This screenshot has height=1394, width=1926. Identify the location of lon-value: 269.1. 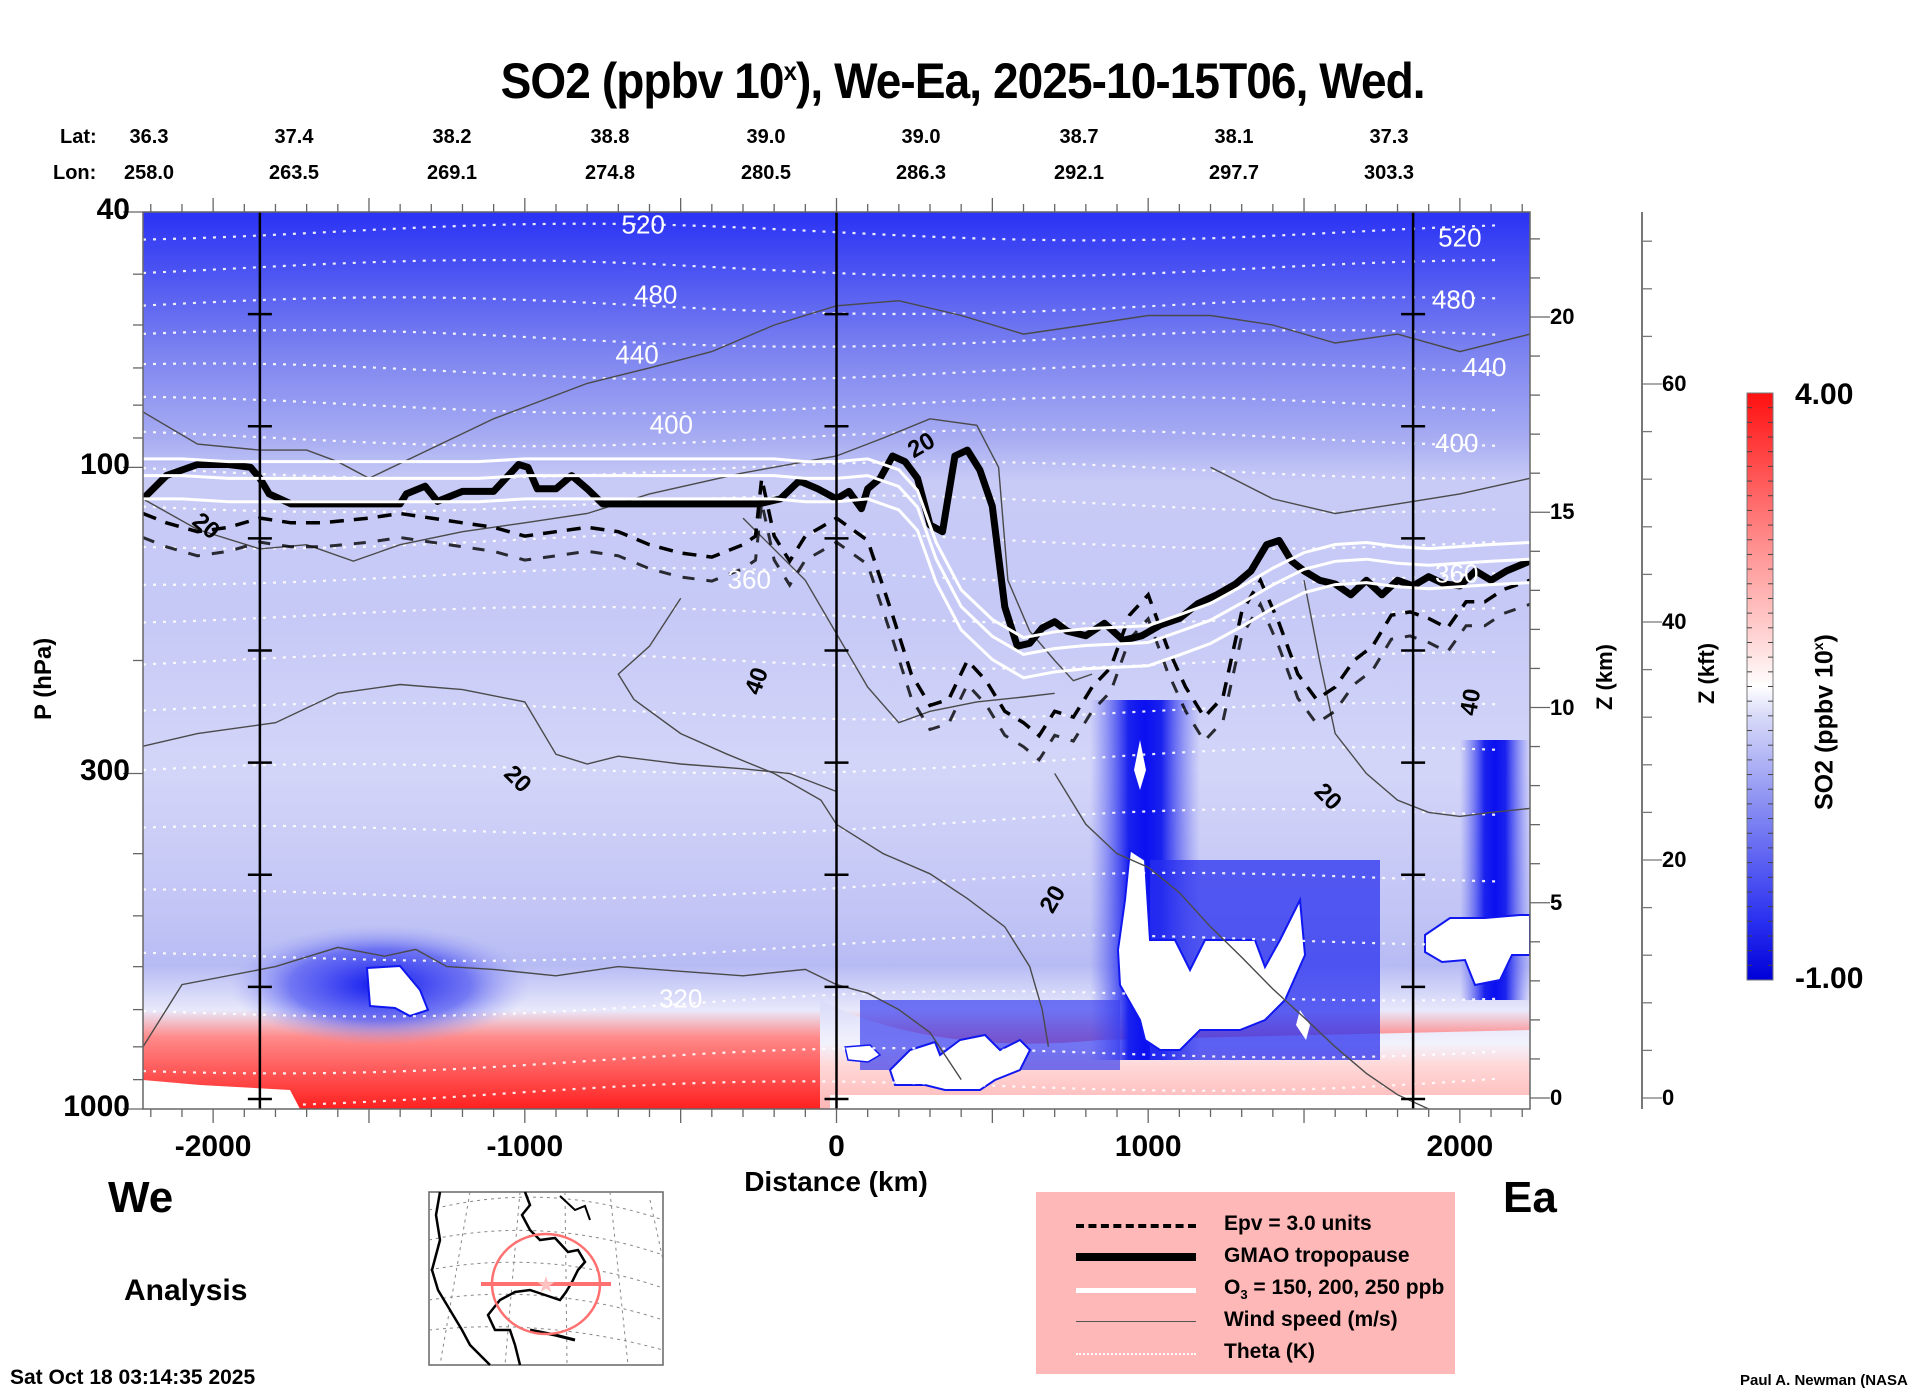
(452, 173).